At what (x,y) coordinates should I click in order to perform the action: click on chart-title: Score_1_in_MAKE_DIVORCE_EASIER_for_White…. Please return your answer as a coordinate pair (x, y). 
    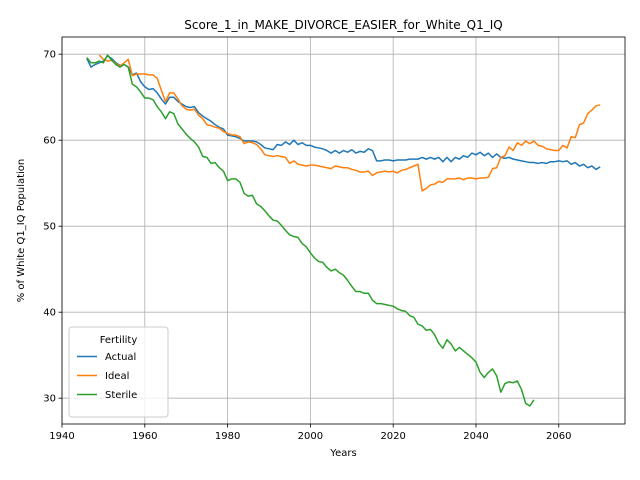
    Looking at the image, I should click on (343, 25).